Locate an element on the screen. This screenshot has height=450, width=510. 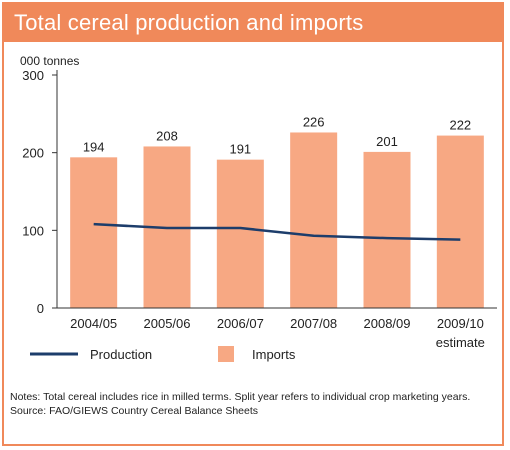
legend-label-imports: Imports is located at coordinates (274, 354).